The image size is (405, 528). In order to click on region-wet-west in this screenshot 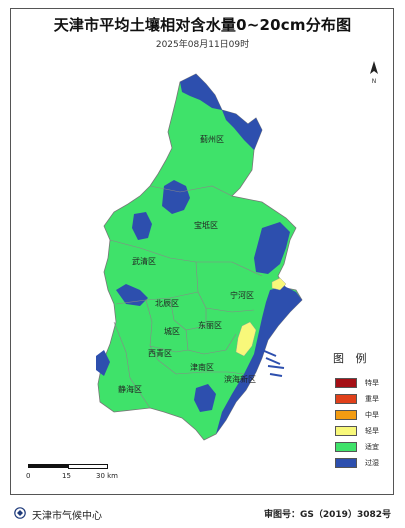, I will do `click(142, 226)`.